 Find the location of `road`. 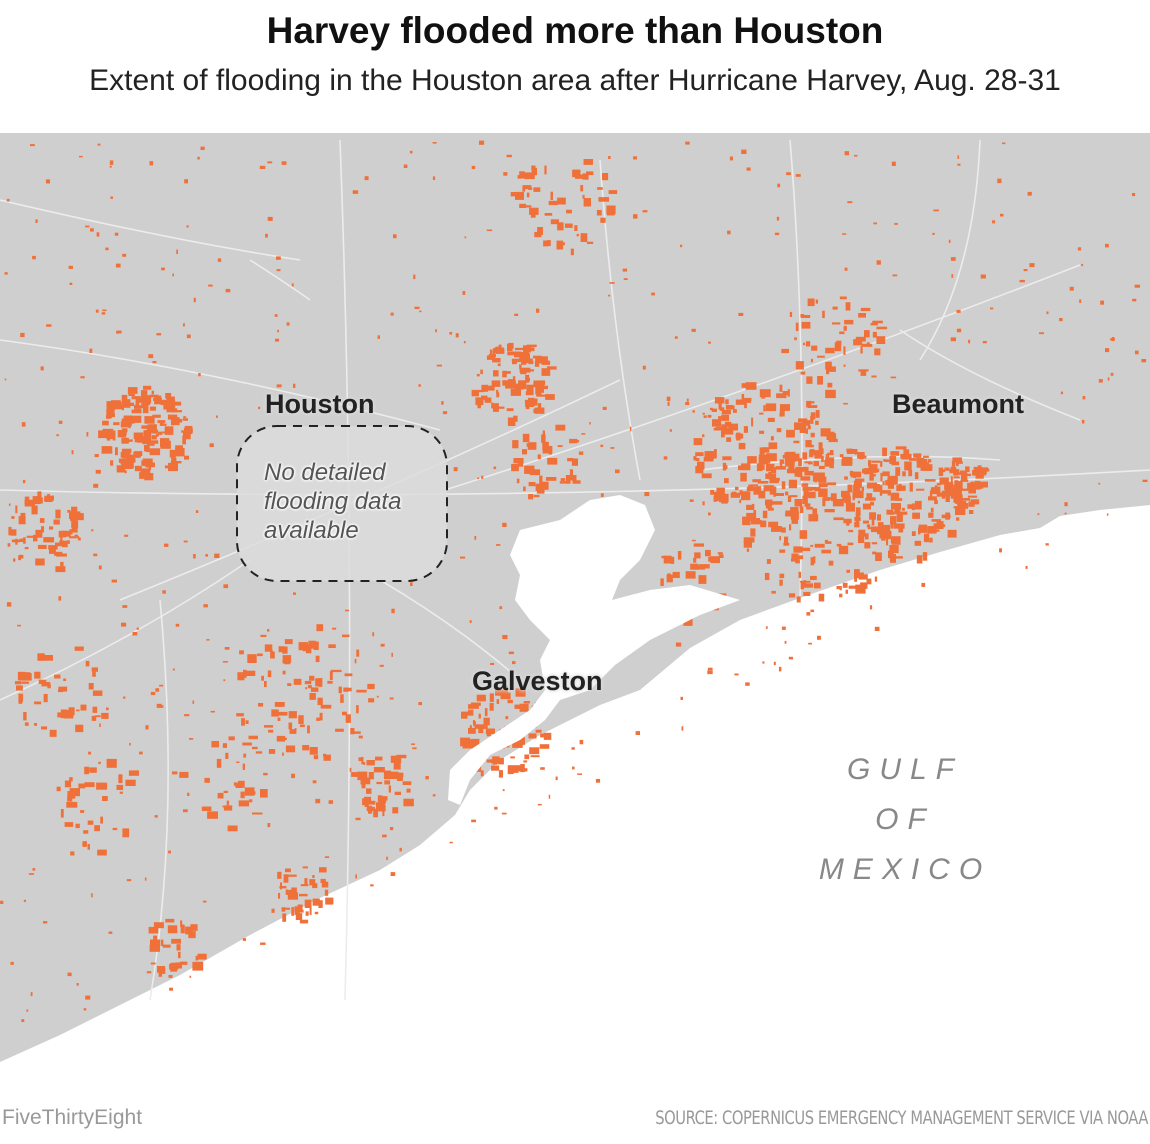

road is located at coordinates (125, 630).